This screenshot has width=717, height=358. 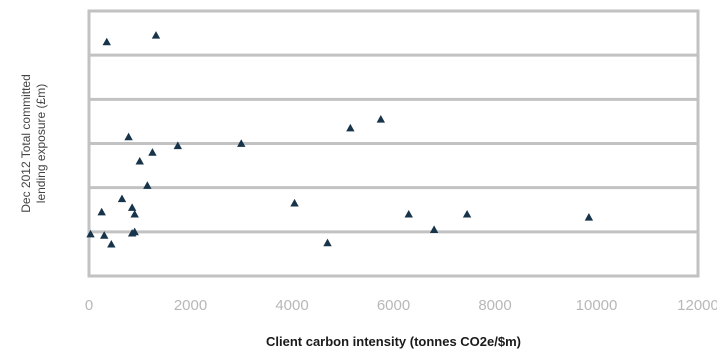 What do you see at coordinates (597, 305) in the screenshot?
I see `x-tick-label: 10000` at bounding box center [597, 305].